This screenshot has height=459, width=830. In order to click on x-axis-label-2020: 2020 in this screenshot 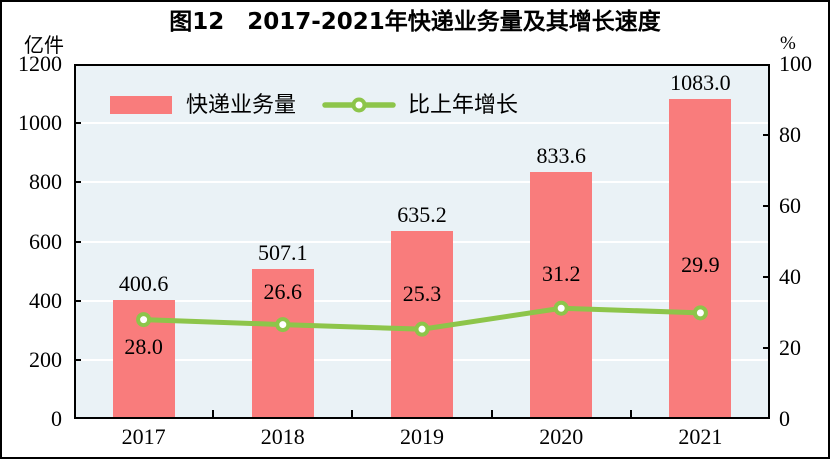, I will do `click(561, 436)`.